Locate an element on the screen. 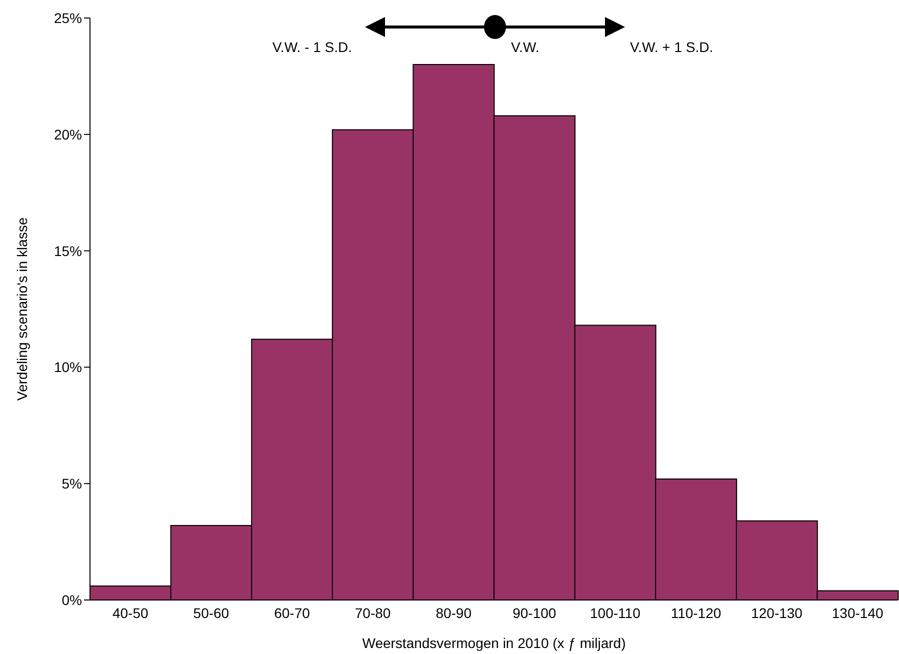 The height and width of the screenshot is (654, 899). x-tick-label: 40-50 is located at coordinates (130, 612).